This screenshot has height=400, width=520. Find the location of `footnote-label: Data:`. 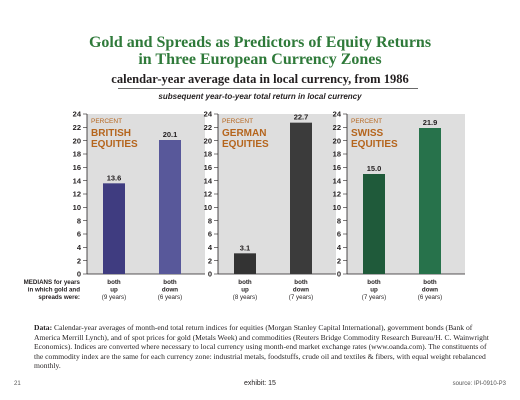

footnote-label: Data: is located at coordinates (43, 327).